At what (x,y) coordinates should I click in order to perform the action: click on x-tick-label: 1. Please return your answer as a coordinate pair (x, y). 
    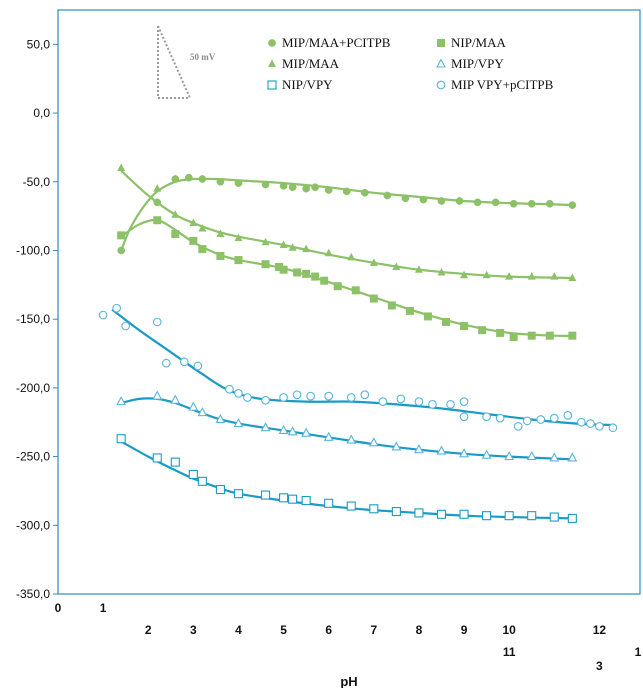
    Looking at the image, I should click on (638, 652).